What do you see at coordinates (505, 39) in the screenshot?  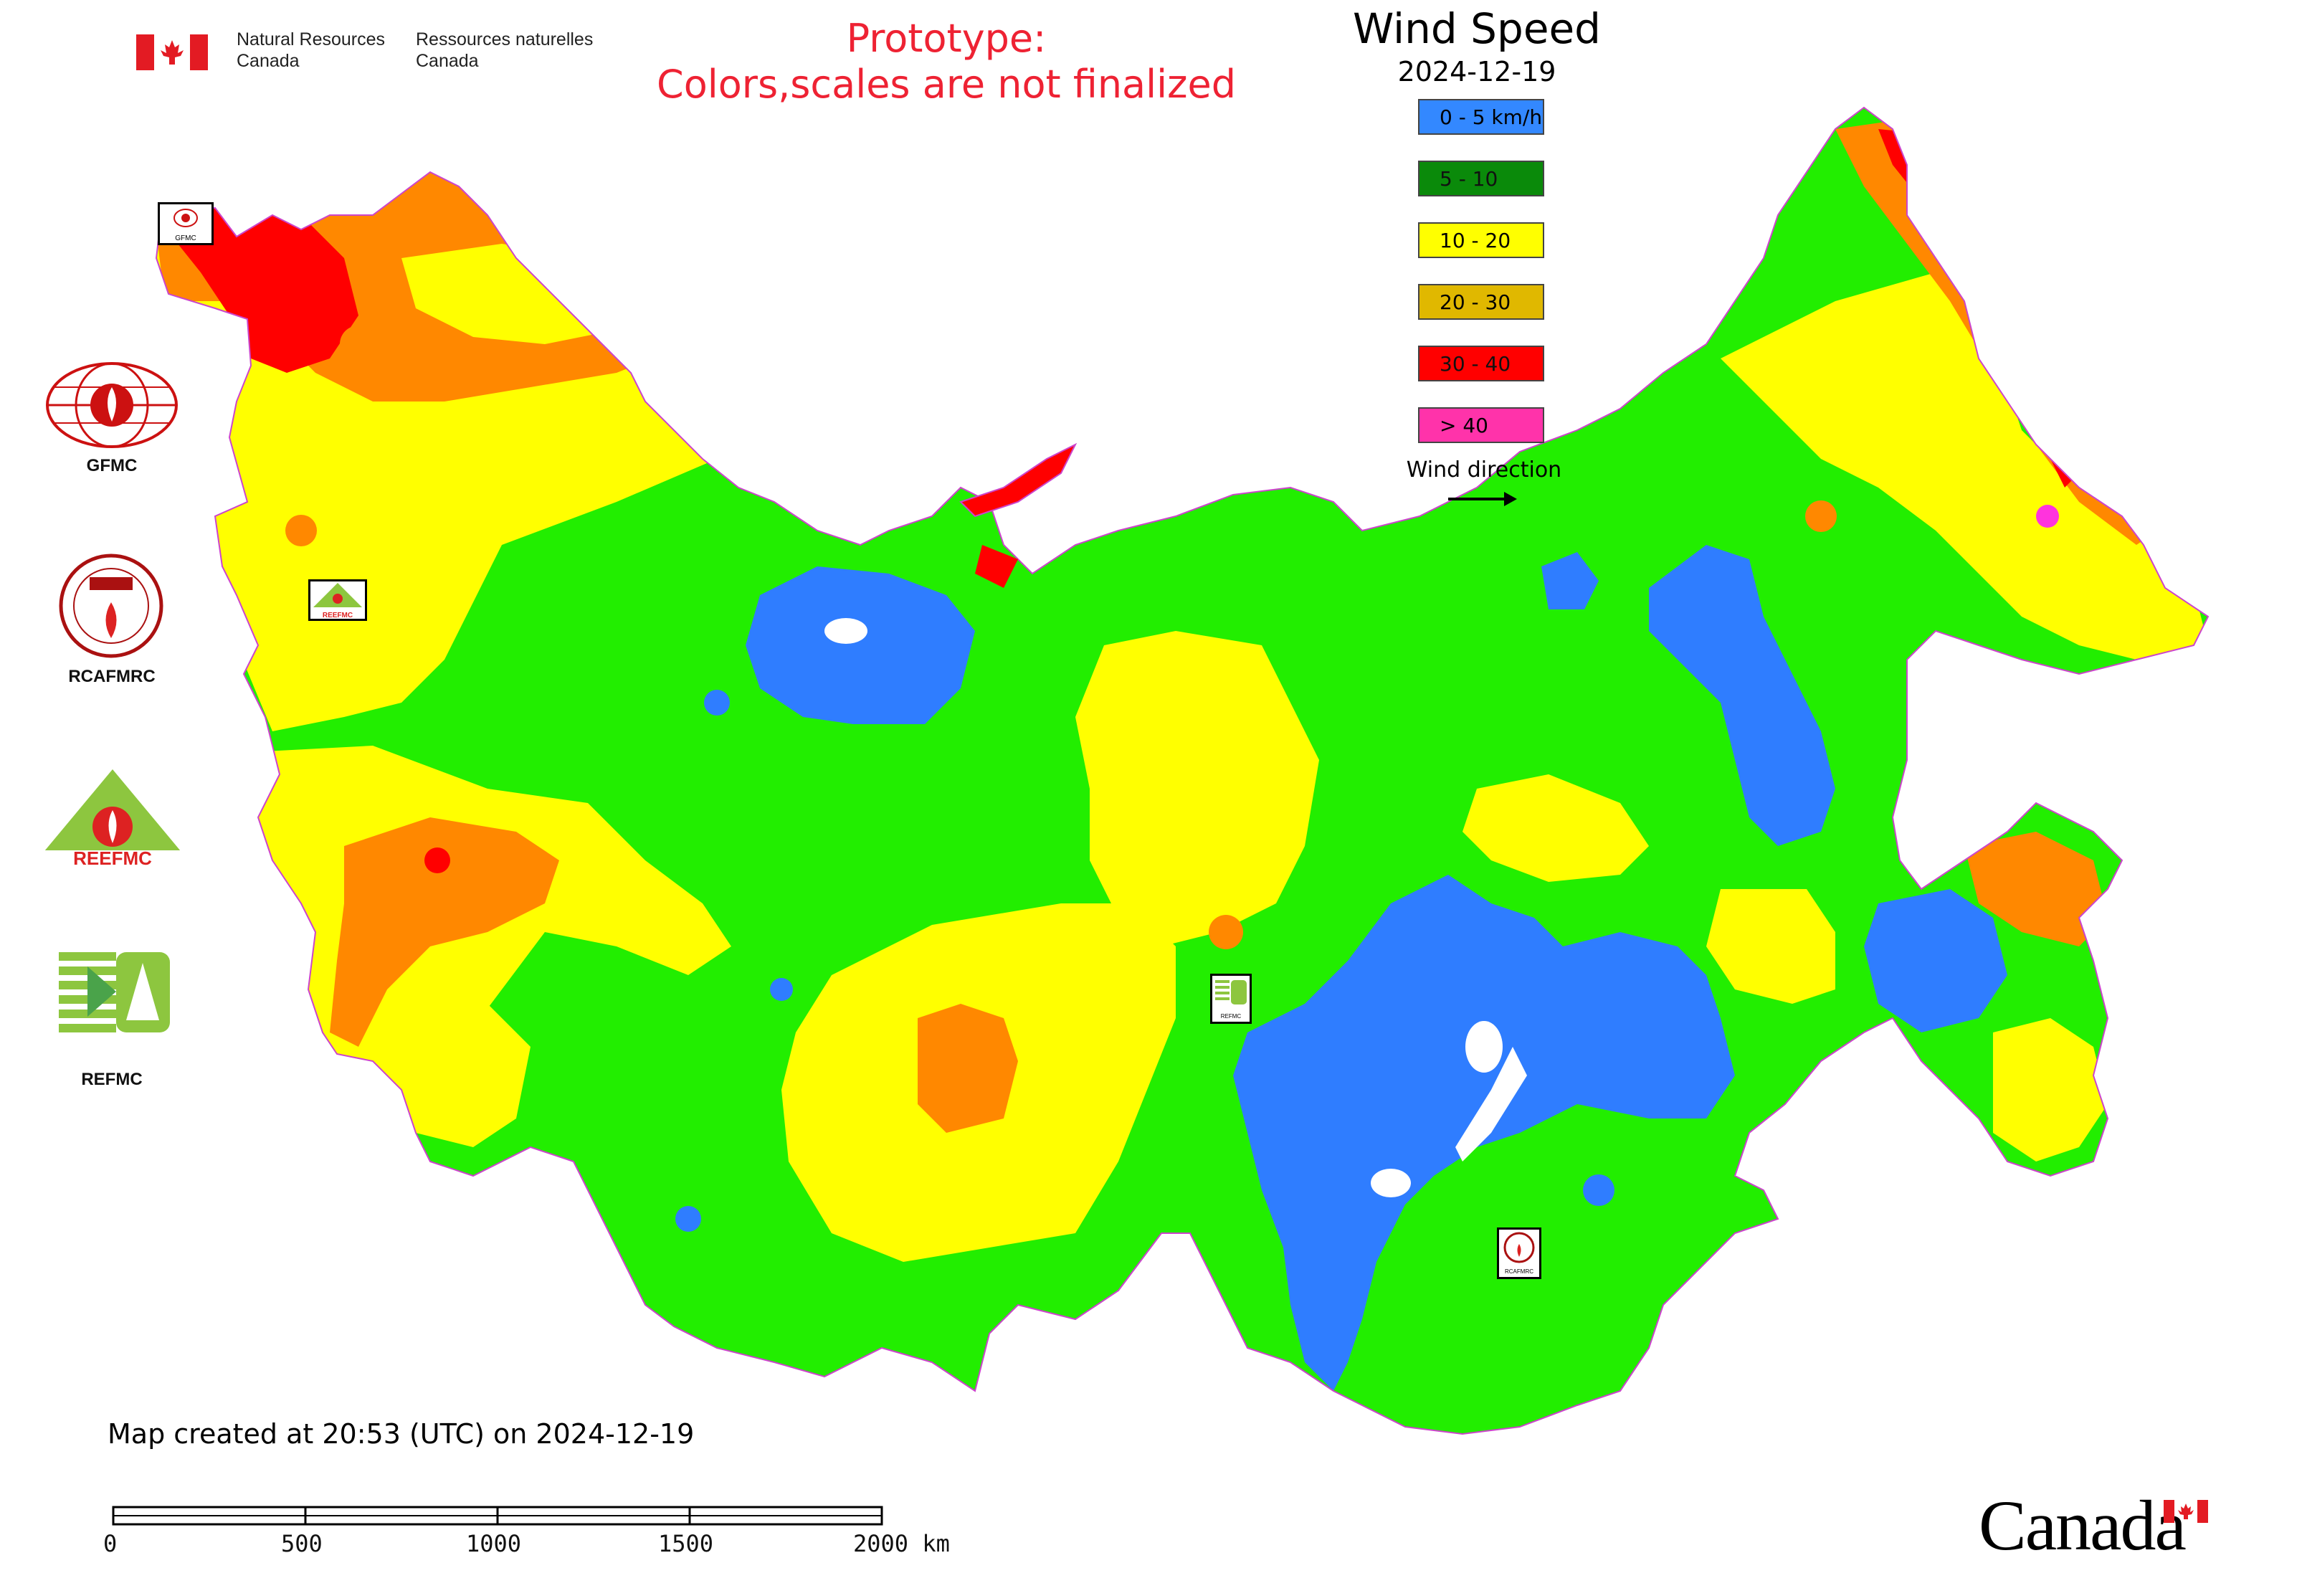 I see `gov-fr-line1: Ressources naturelles` at bounding box center [505, 39].